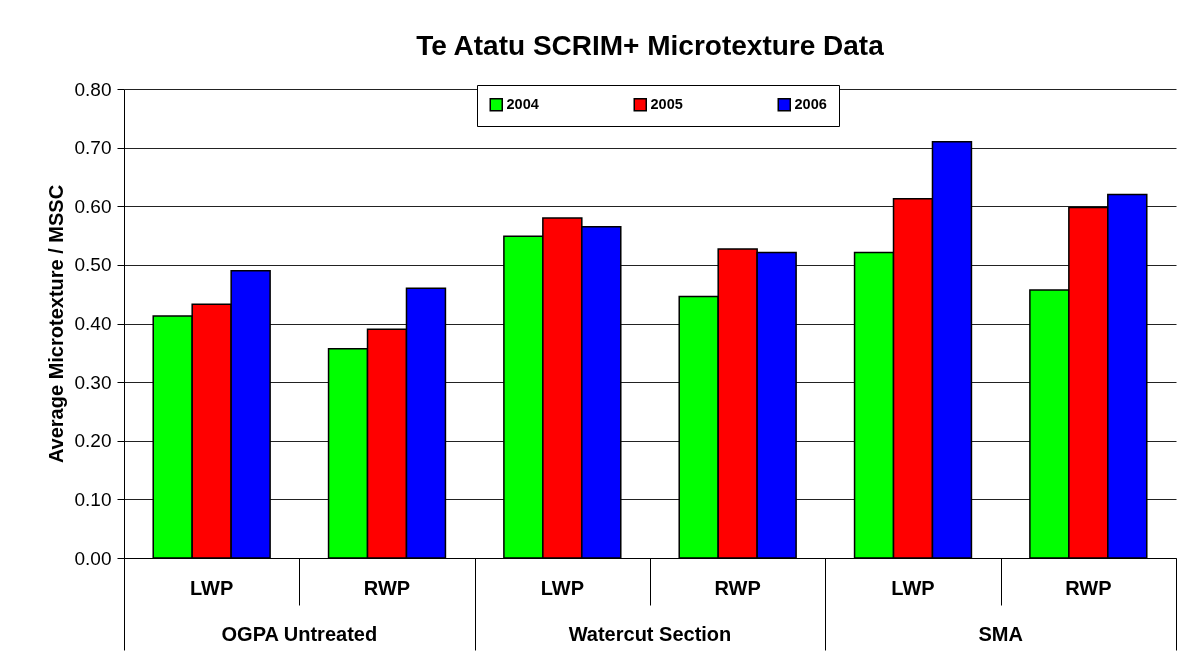 This screenshot has width=1187, height=664. Describe the element at coordinates (93, 499) in the screenshot. I see `y-tick-label: 0.10` at that location.